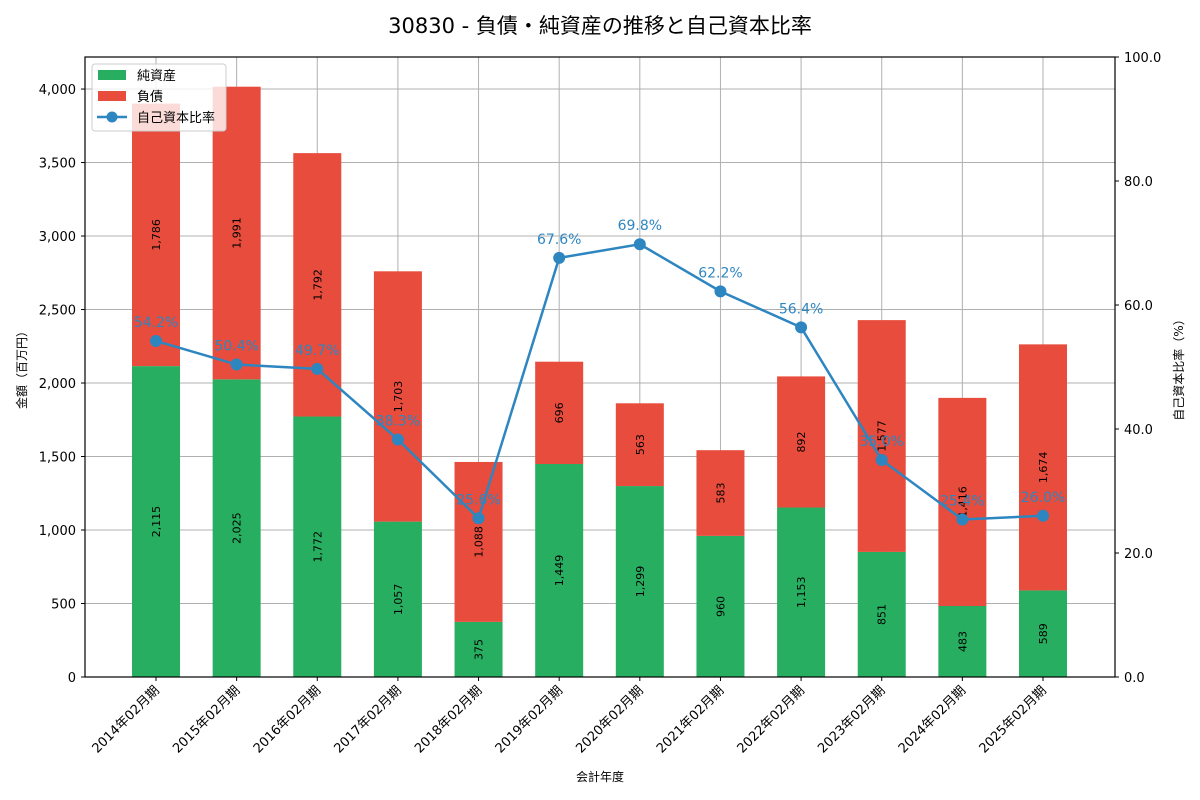 The width and height of the screenshot is (1200, 800). Describe the element at coordinates (57, 384) in the screenshot. I see `y-tick-label: 2,000` at that location.